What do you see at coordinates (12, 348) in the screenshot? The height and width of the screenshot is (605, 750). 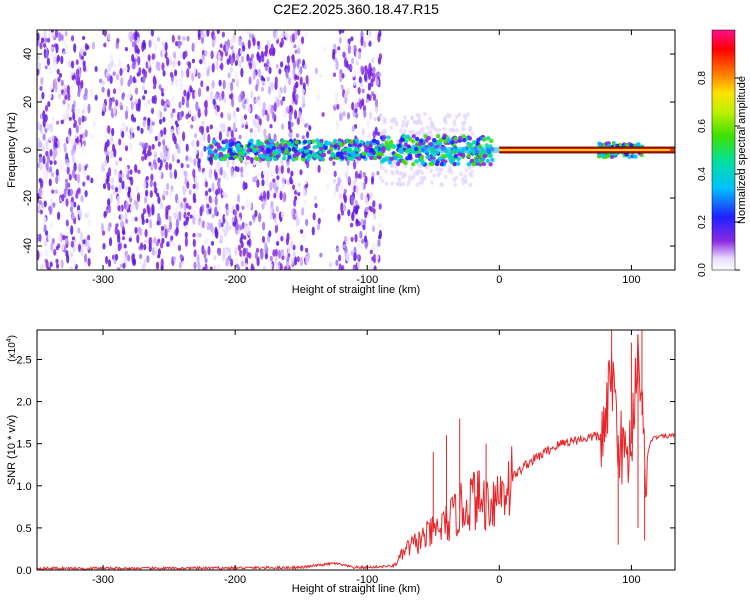 I see `svg-text: (x104)` at bounding box center [12, 348].